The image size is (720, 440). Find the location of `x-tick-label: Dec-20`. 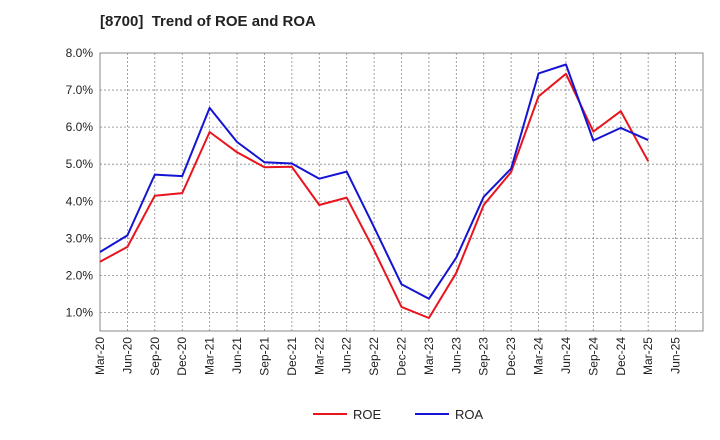

x-tick-label: Dec-20 is located at coordinates (182, 356).